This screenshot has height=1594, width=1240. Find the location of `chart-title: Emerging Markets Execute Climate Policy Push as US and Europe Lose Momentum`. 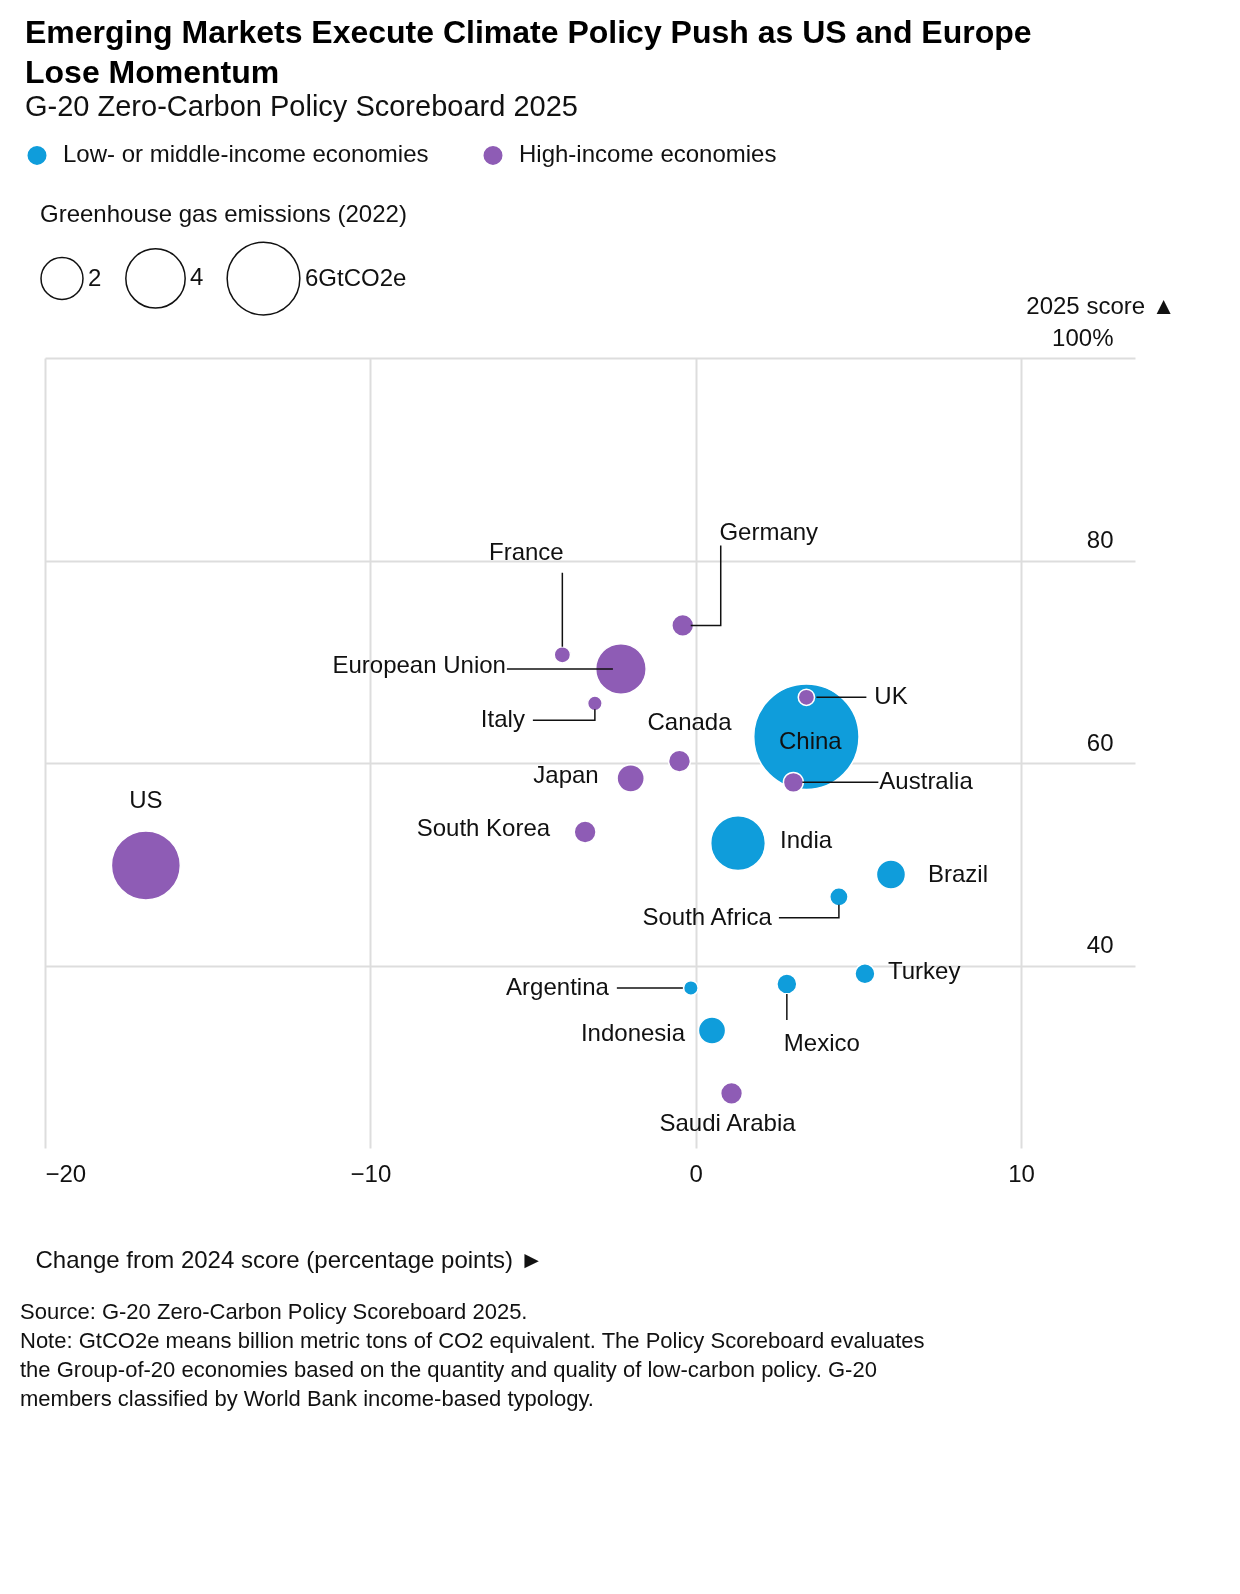

chart-title: Emerging Markets Execute Climate Policy Push as US and Europe Lose Momentum is located at coordinates (528, 52).